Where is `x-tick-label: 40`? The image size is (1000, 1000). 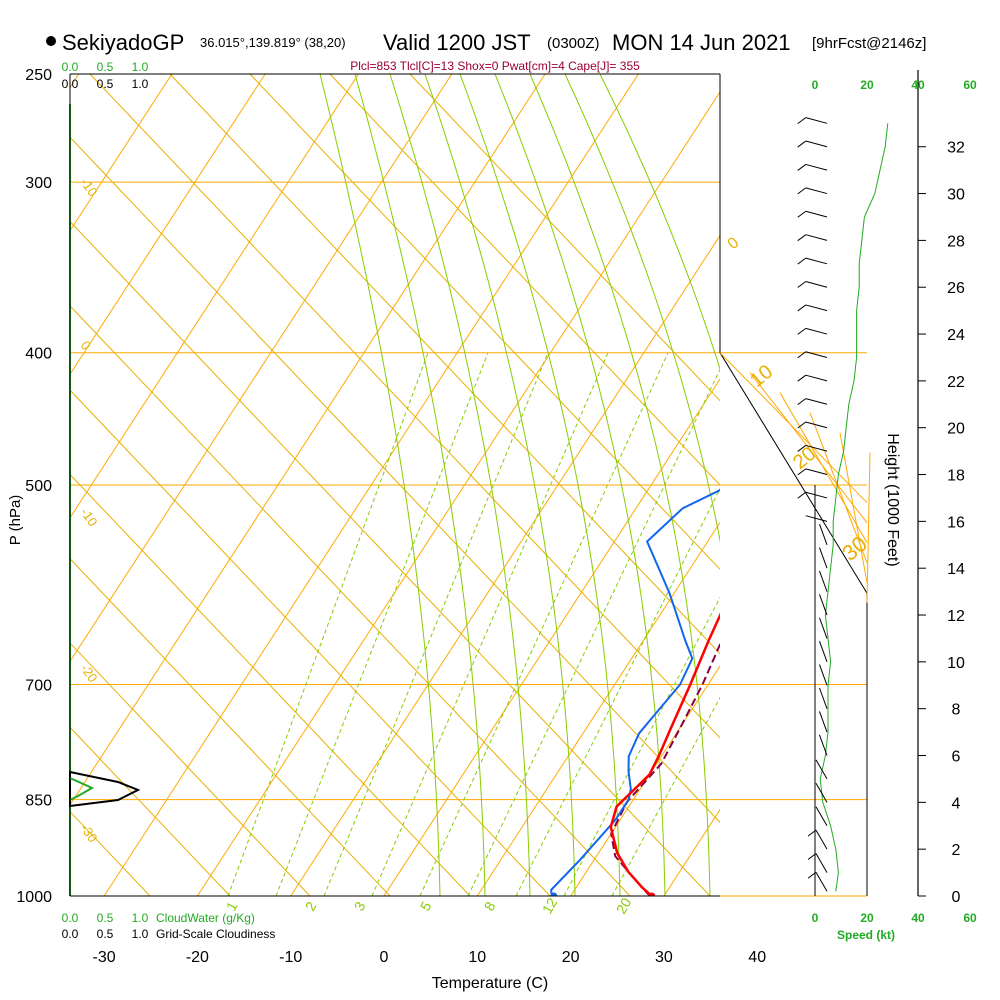
x-tick-label: 40 is located at coordinates (757, 957).